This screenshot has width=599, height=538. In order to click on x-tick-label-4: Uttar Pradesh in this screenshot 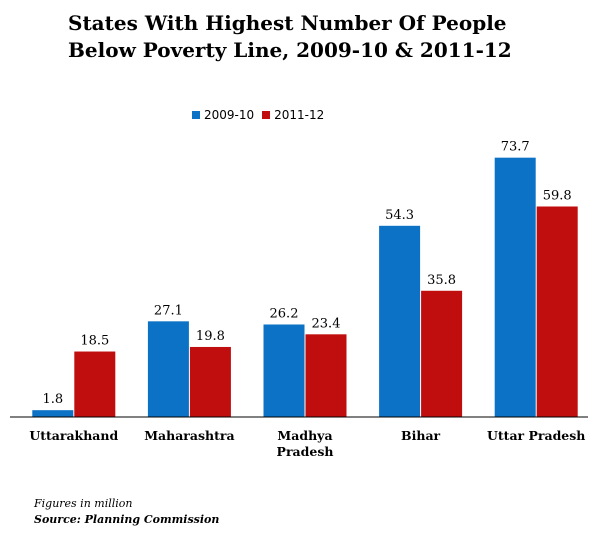, I will do `click(536, 435)`.